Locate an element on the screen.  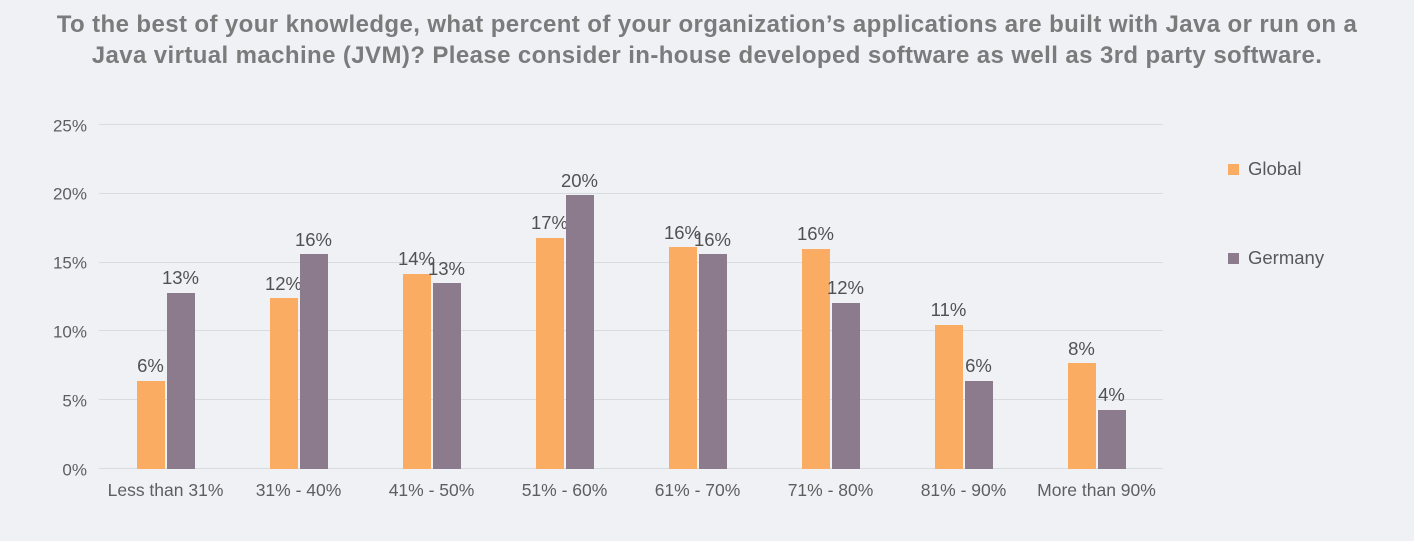
x-axis-category-label: 31% - 40% is located at coordinates (298, 490).